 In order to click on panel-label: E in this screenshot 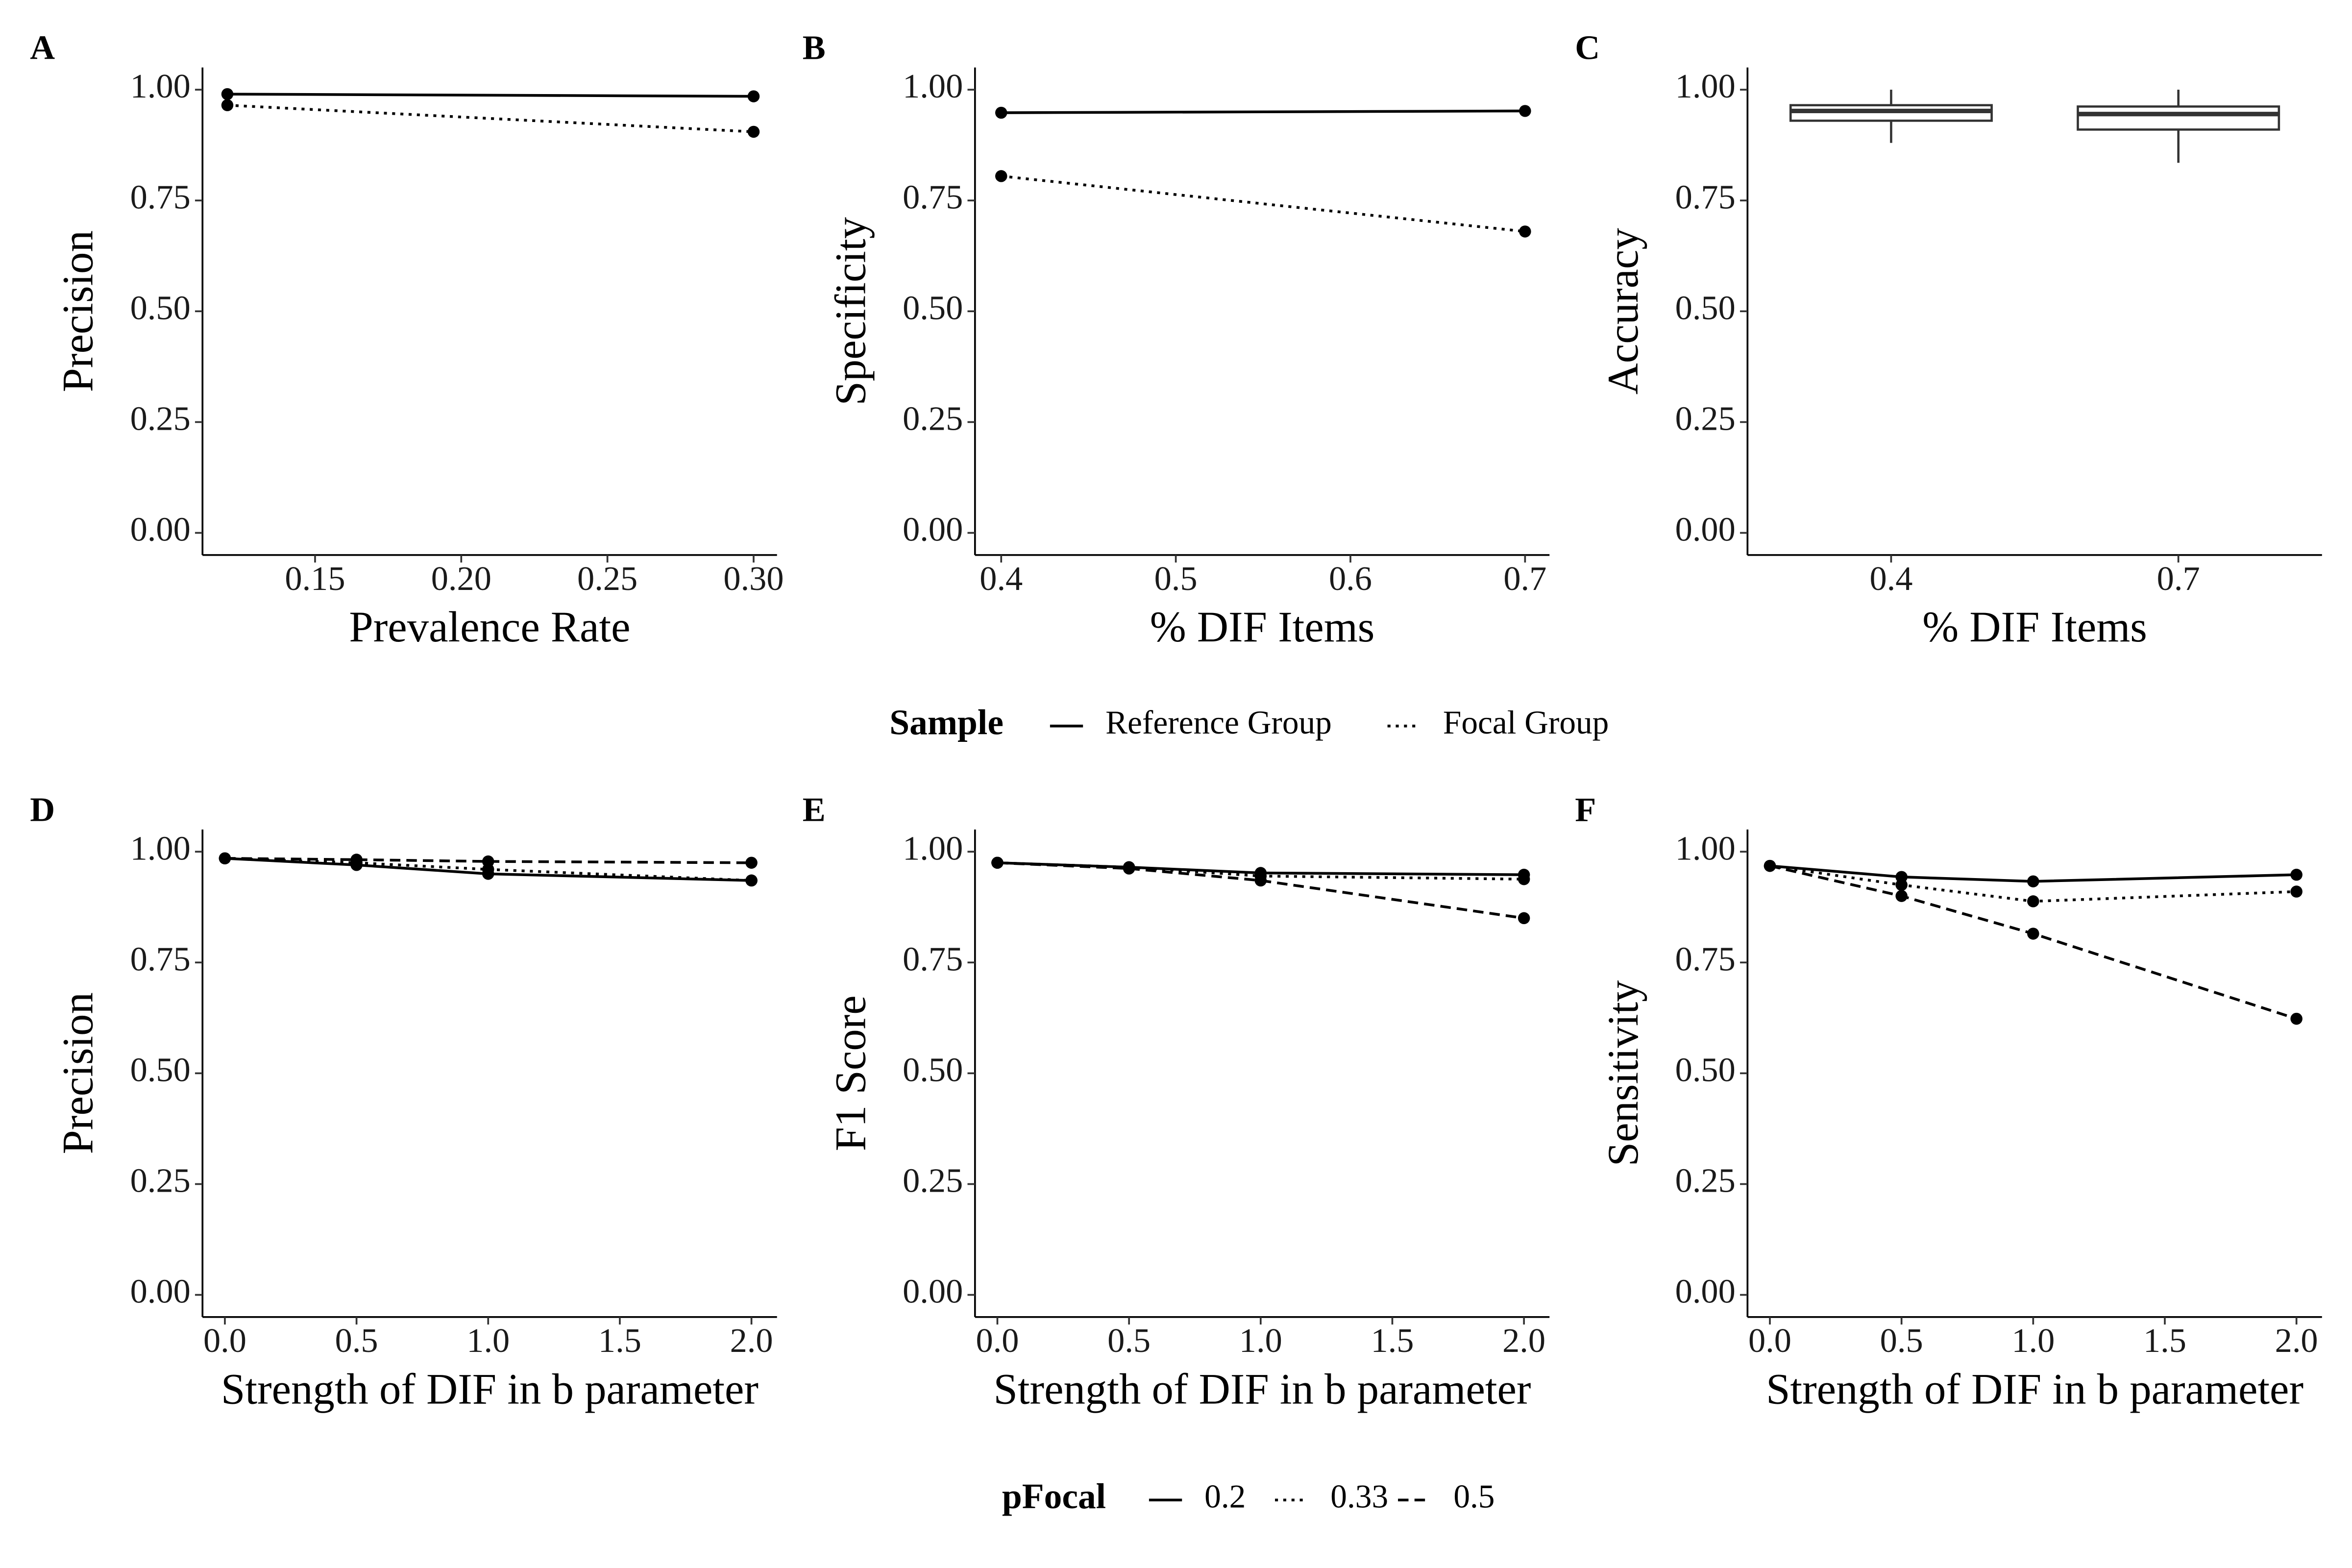, I will do `click(814, 809)`.